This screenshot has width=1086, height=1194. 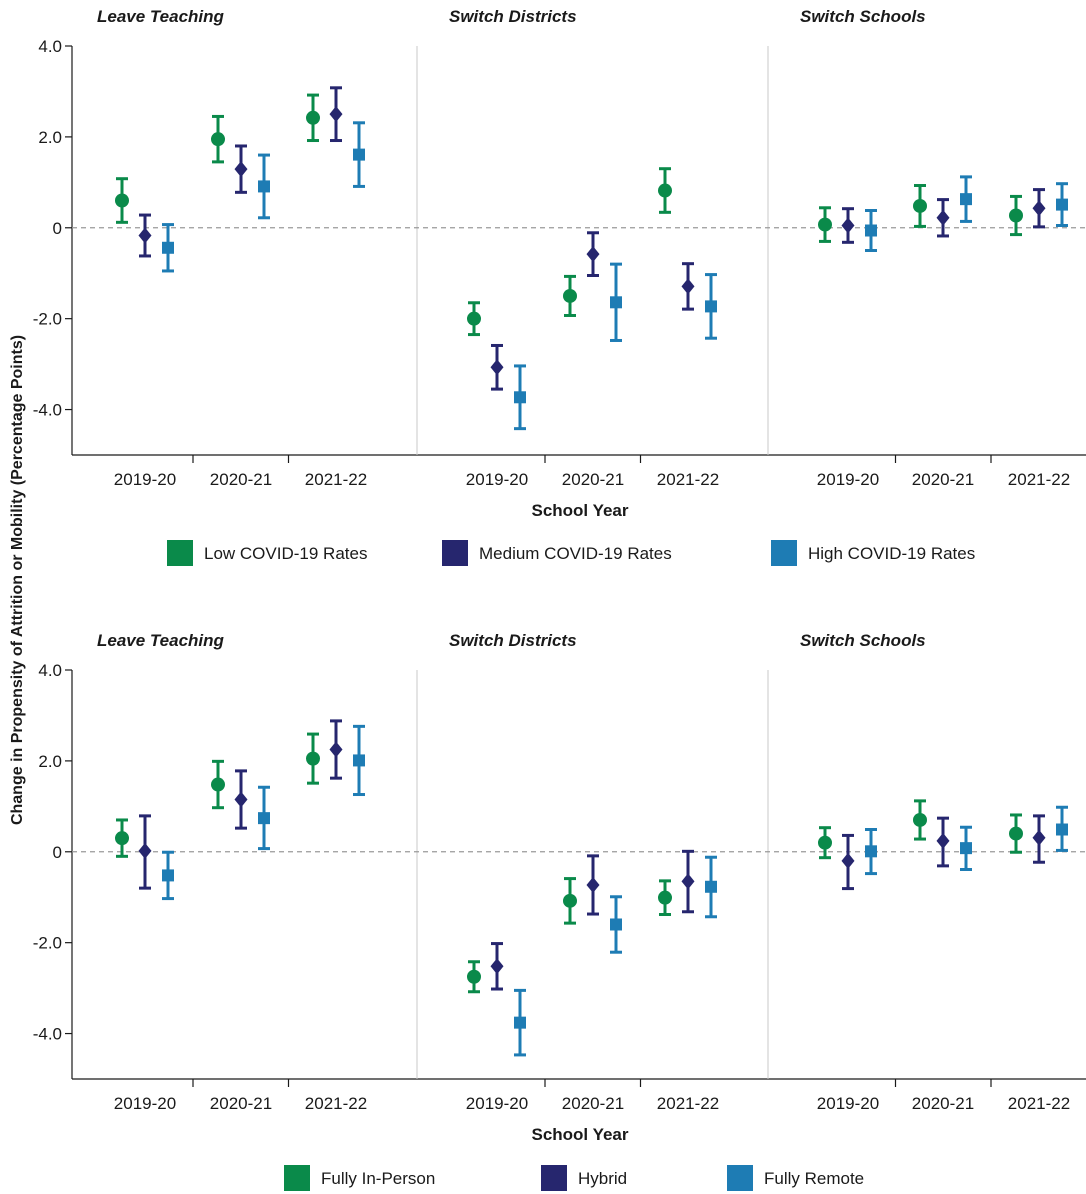 I want to click on panel-title-switch-districts: Switch Districts, so click(x=513, y=640).